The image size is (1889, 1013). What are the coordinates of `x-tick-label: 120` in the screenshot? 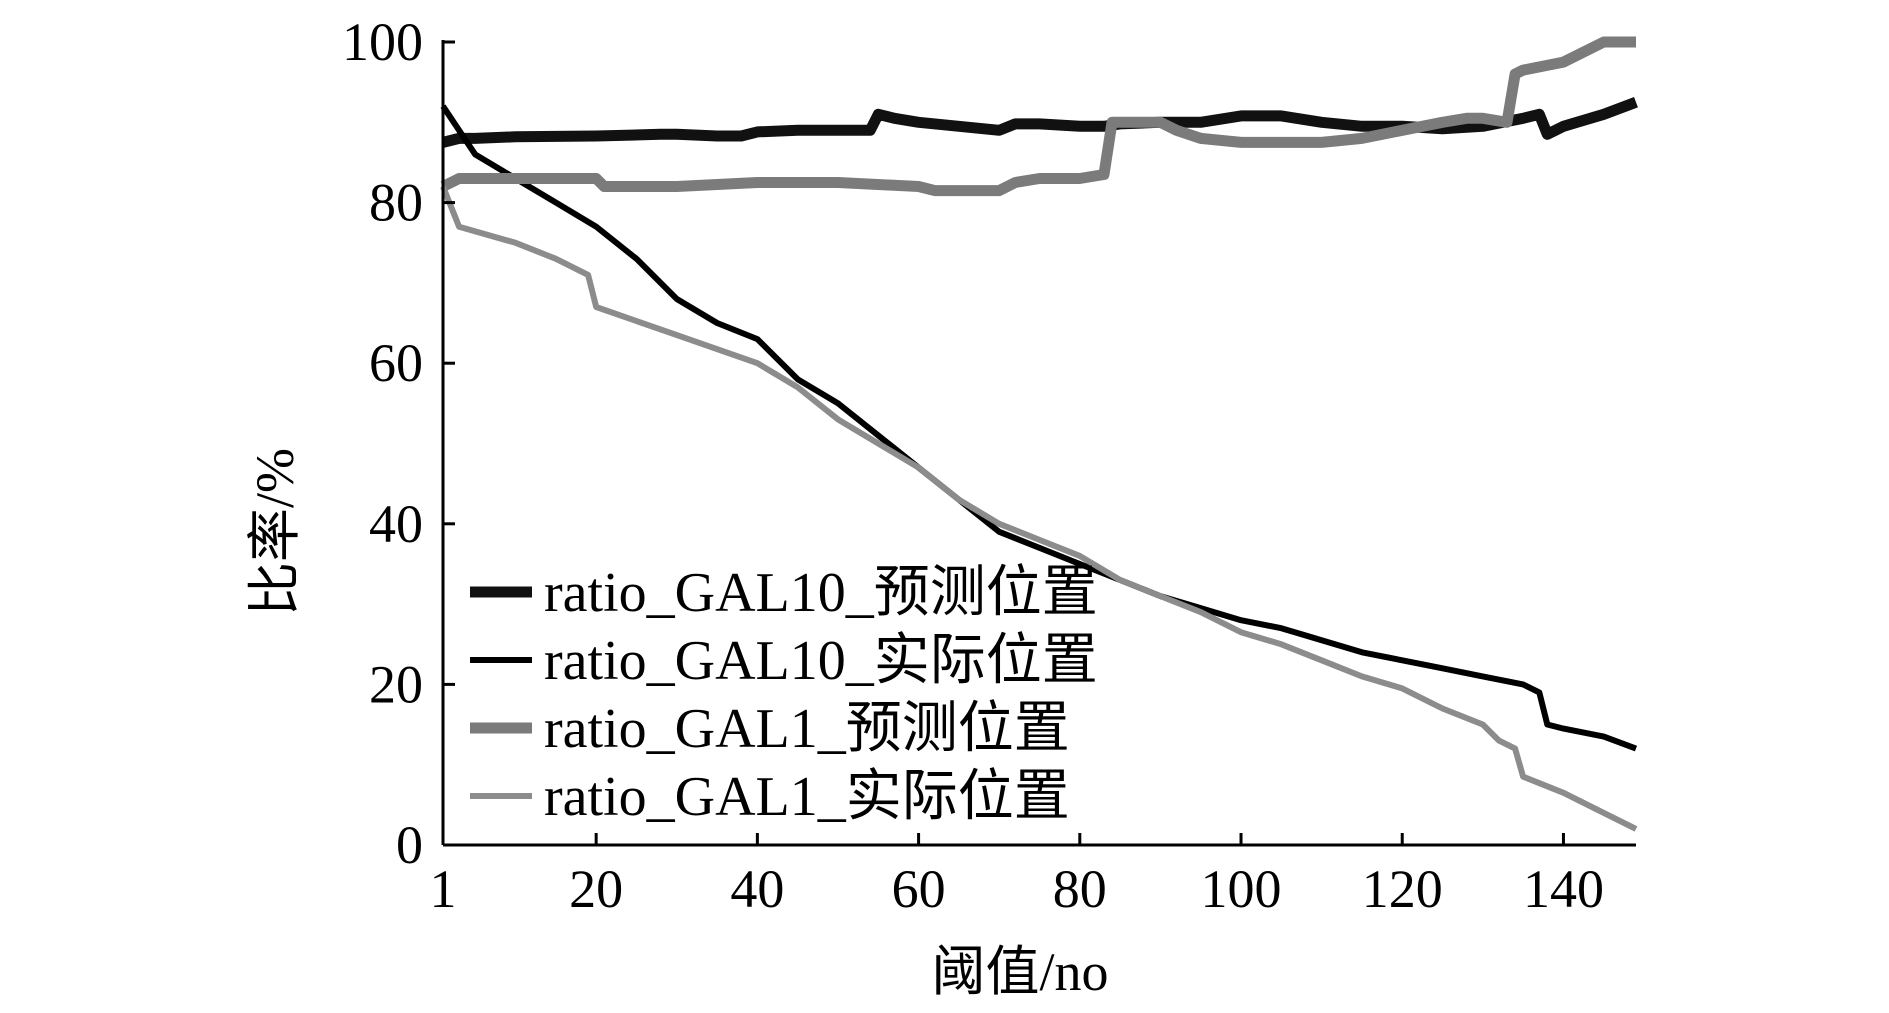 It's located at (1402, 889).